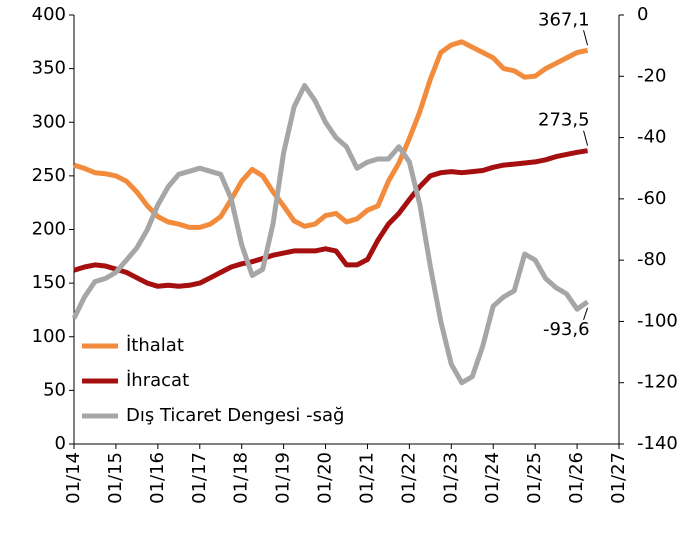 Image resolution: width=689 pixels, height=536 pixels. What do you see at coordinates (49, 14) in the screenshot?
I see `y-tick-label: 400` at bounding box center [49, 14].